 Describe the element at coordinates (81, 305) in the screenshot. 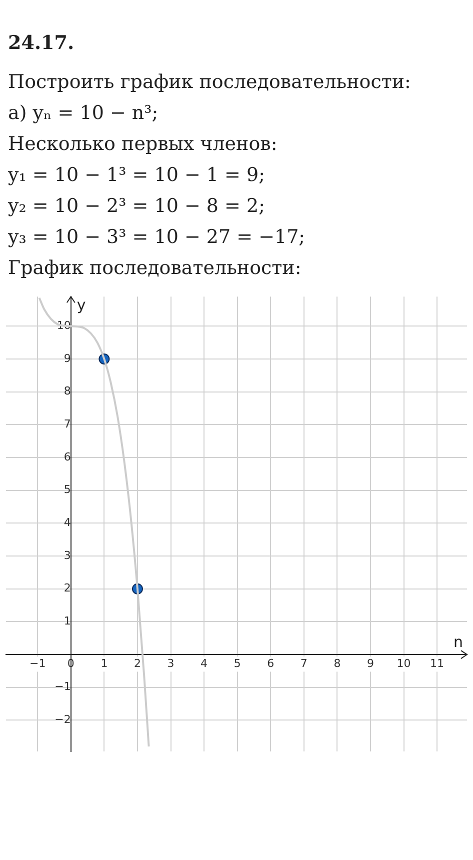

I see `y-axis-title: y` at that location.